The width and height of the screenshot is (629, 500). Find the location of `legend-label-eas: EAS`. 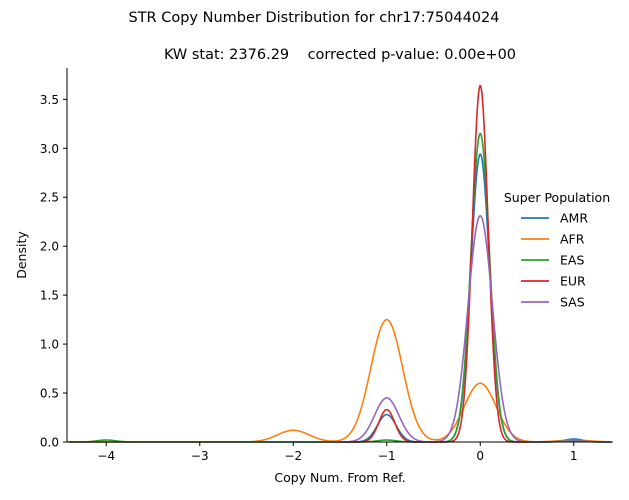

legend-label-eas: EAS is located at coordinates (572, 260).